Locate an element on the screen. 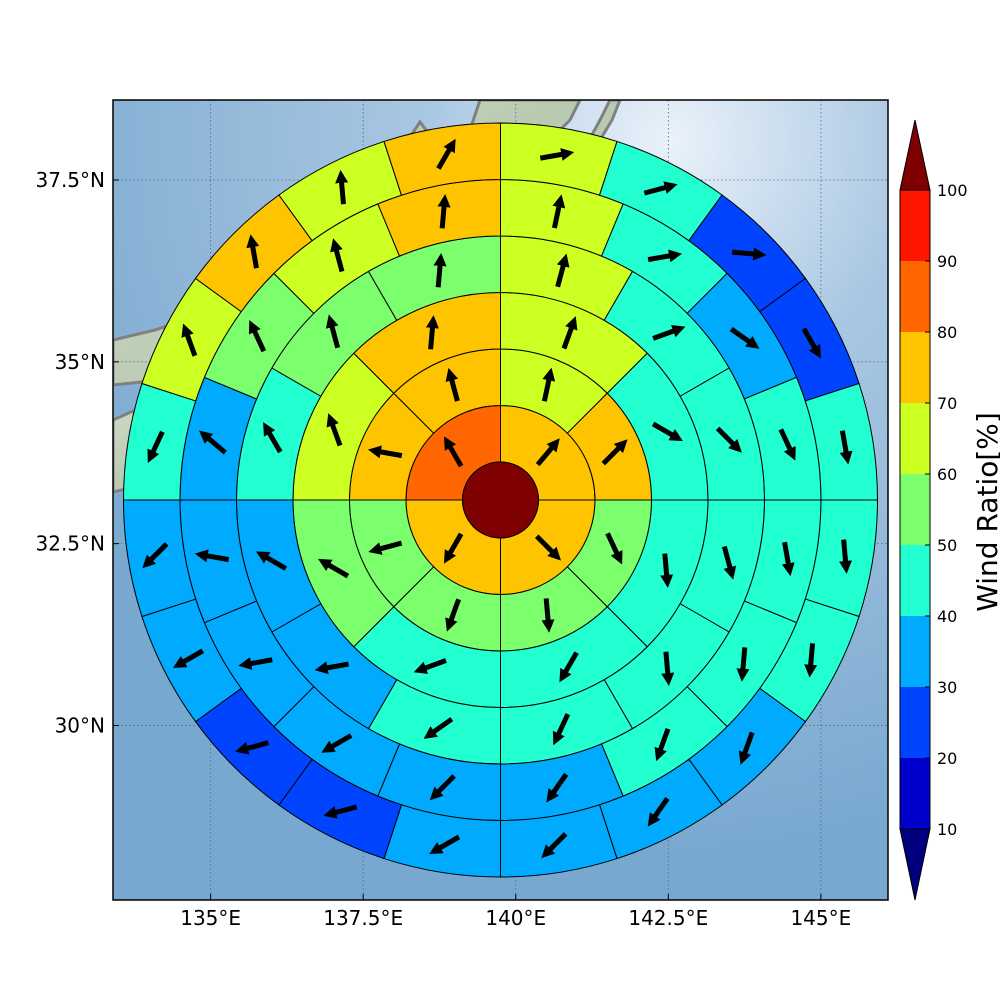 The image size is (1000, 1000). colorbar-over-triangle is located at coordinates (915, 155).